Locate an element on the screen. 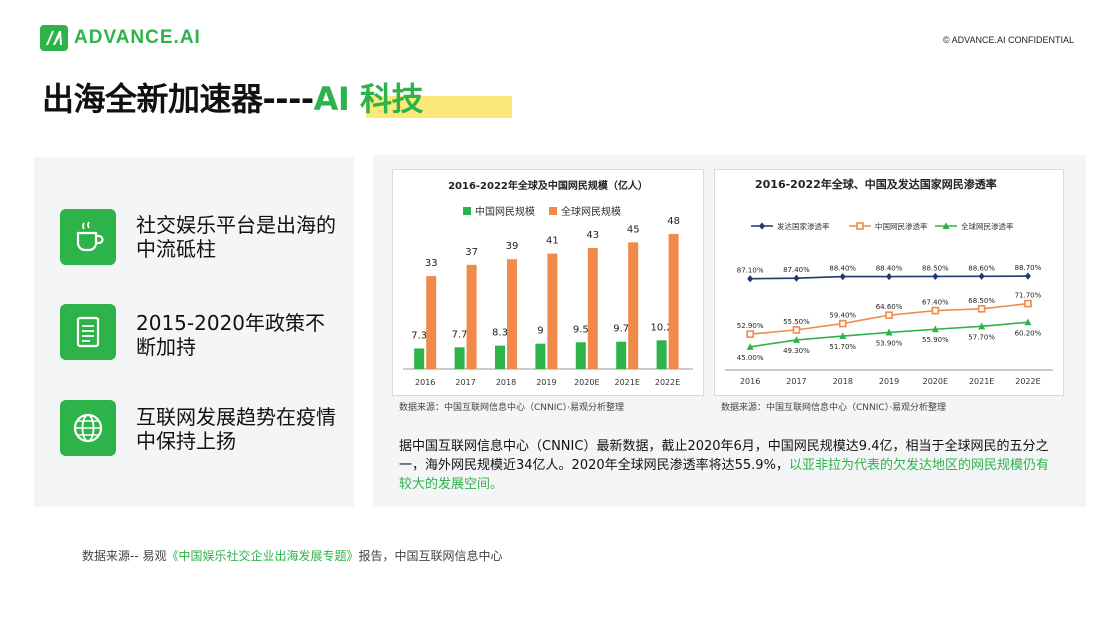 The image size is (1106, 618). data-label-0-5: 88.60% is located at coordinates (981, 268).